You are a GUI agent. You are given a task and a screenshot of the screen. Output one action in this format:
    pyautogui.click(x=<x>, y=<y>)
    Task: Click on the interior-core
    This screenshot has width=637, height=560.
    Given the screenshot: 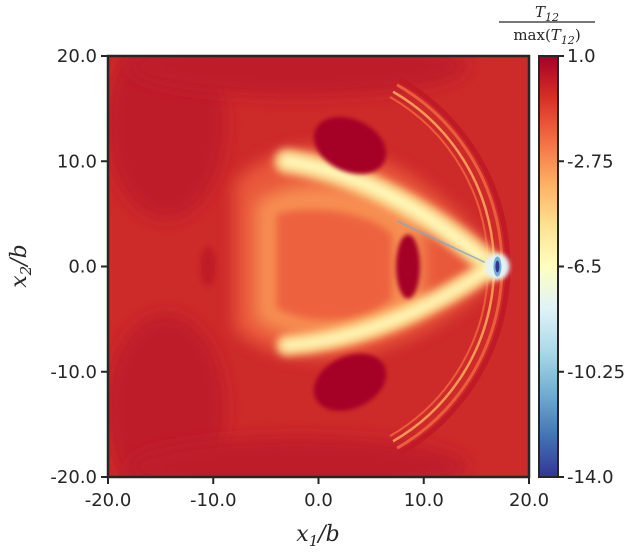 What is the action you would take?
    pyautogui.click(x=334, y=265)
    